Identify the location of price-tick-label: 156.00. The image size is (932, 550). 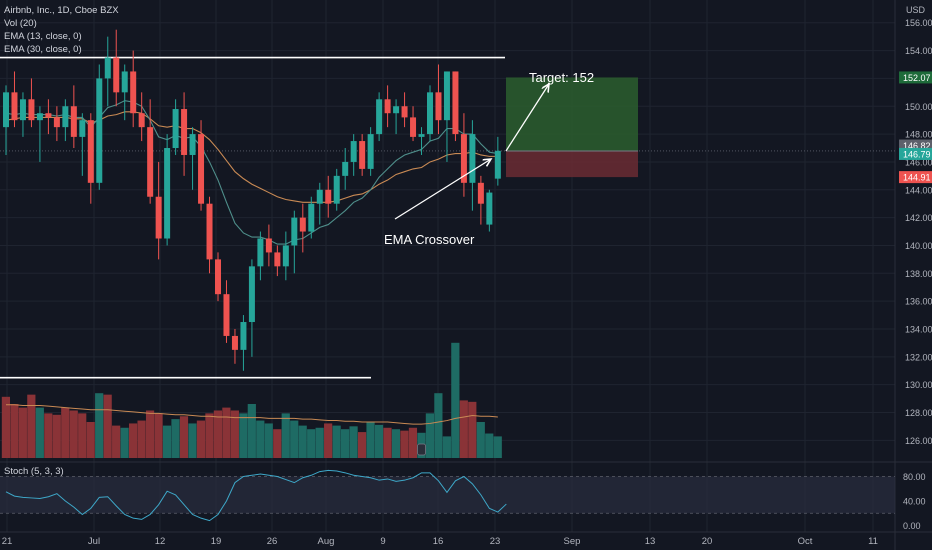
(918, 23).